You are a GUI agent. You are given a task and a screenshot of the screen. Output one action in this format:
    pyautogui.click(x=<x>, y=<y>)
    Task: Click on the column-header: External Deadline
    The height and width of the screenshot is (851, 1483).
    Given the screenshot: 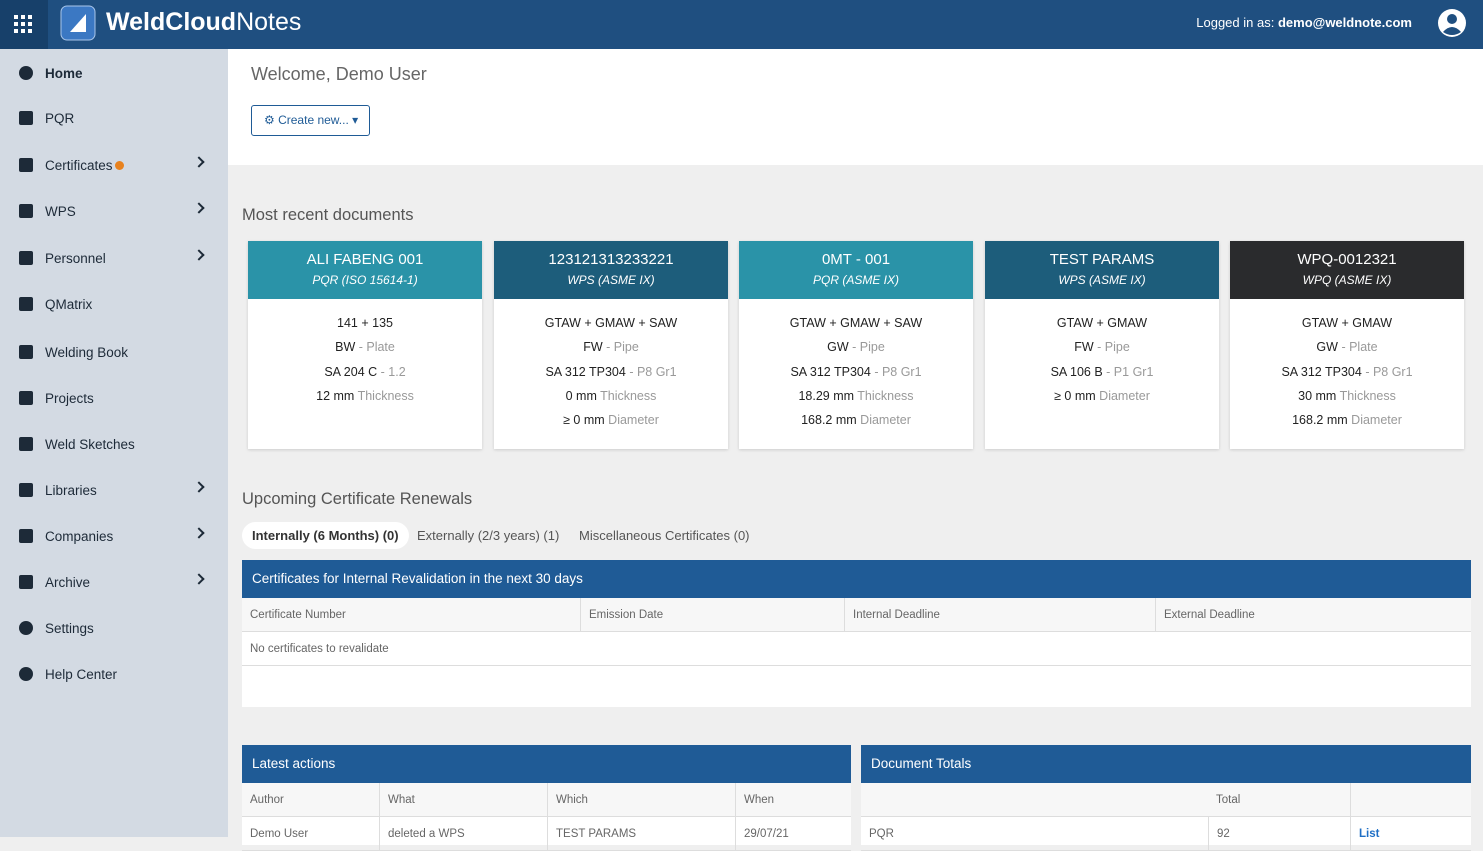 What is the action you would take?
    pyautogui.click(x=1205, y=615)
    